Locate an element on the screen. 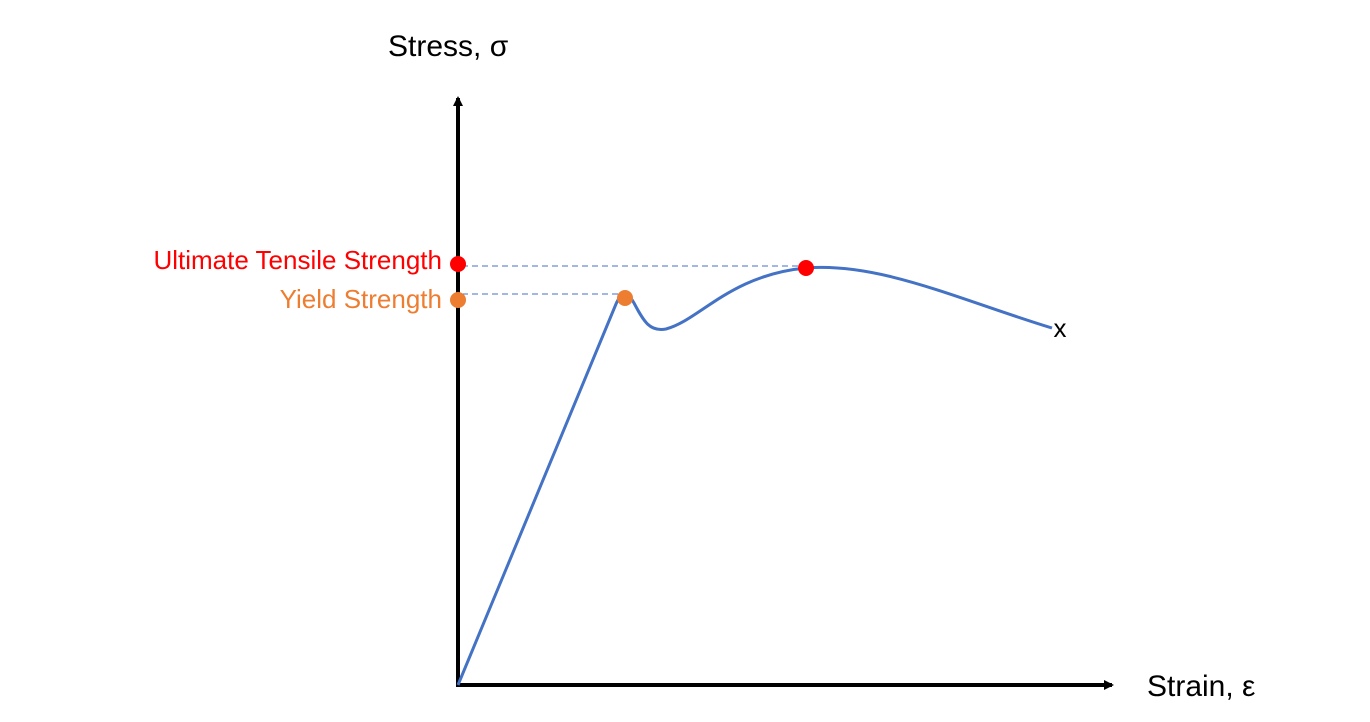 The width and height of the screenshot is (1370, 722). yield-axis-dot is located at coordinates (458, 300).